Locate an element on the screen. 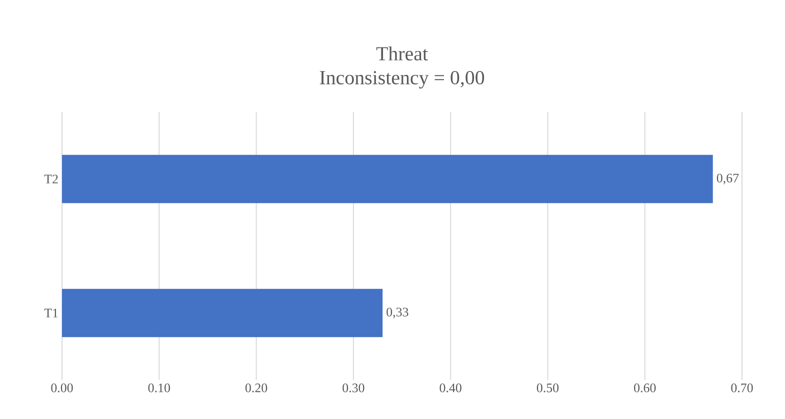  x-tick-label: 0.10 is located at coordinates (159, 388).